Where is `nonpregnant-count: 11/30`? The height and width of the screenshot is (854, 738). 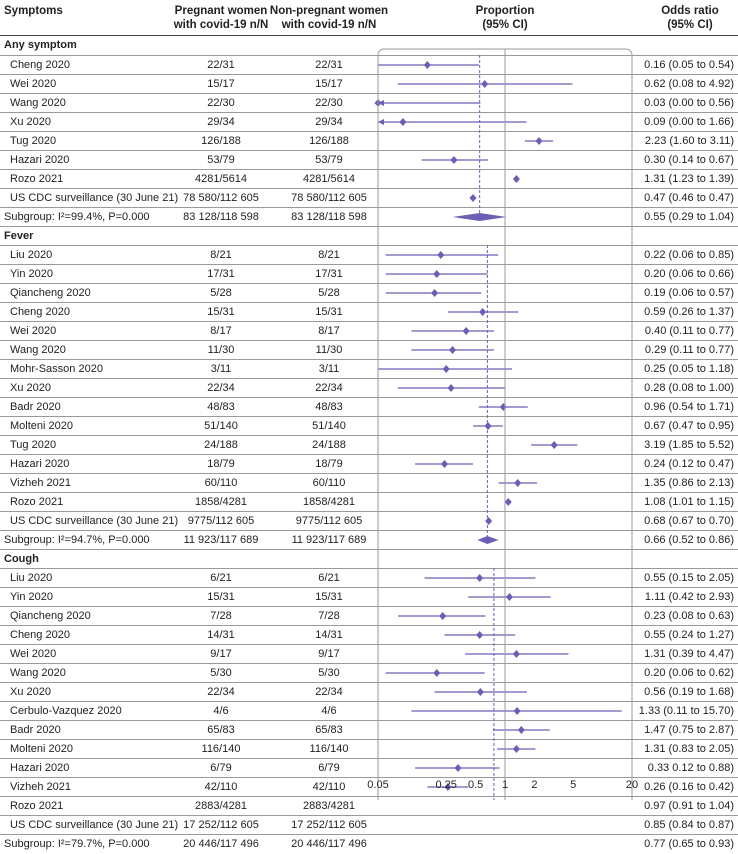 nonpregnant-count: 11/30 is located at coordinates (329, 350).